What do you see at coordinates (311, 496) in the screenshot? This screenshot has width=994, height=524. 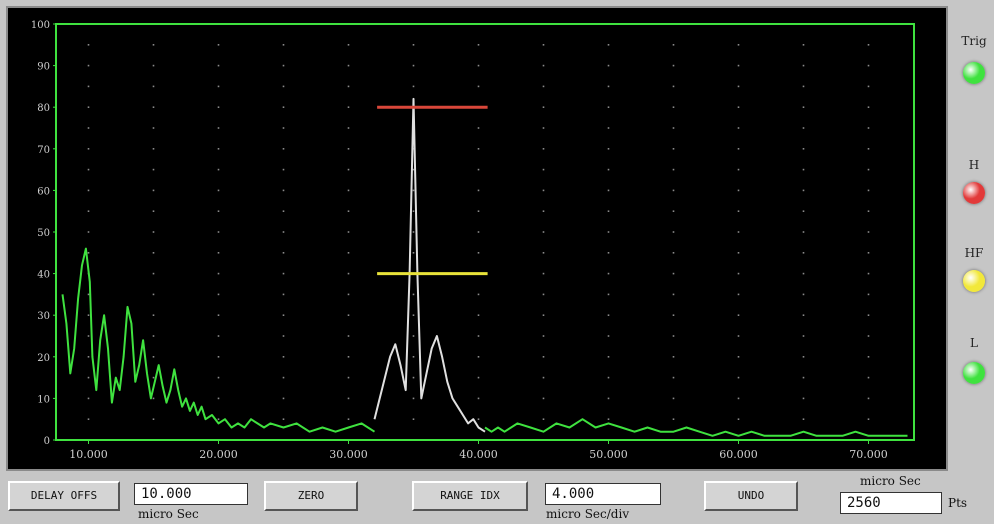 I see `zero-button: ZERO` at bounding box center [311, 496].